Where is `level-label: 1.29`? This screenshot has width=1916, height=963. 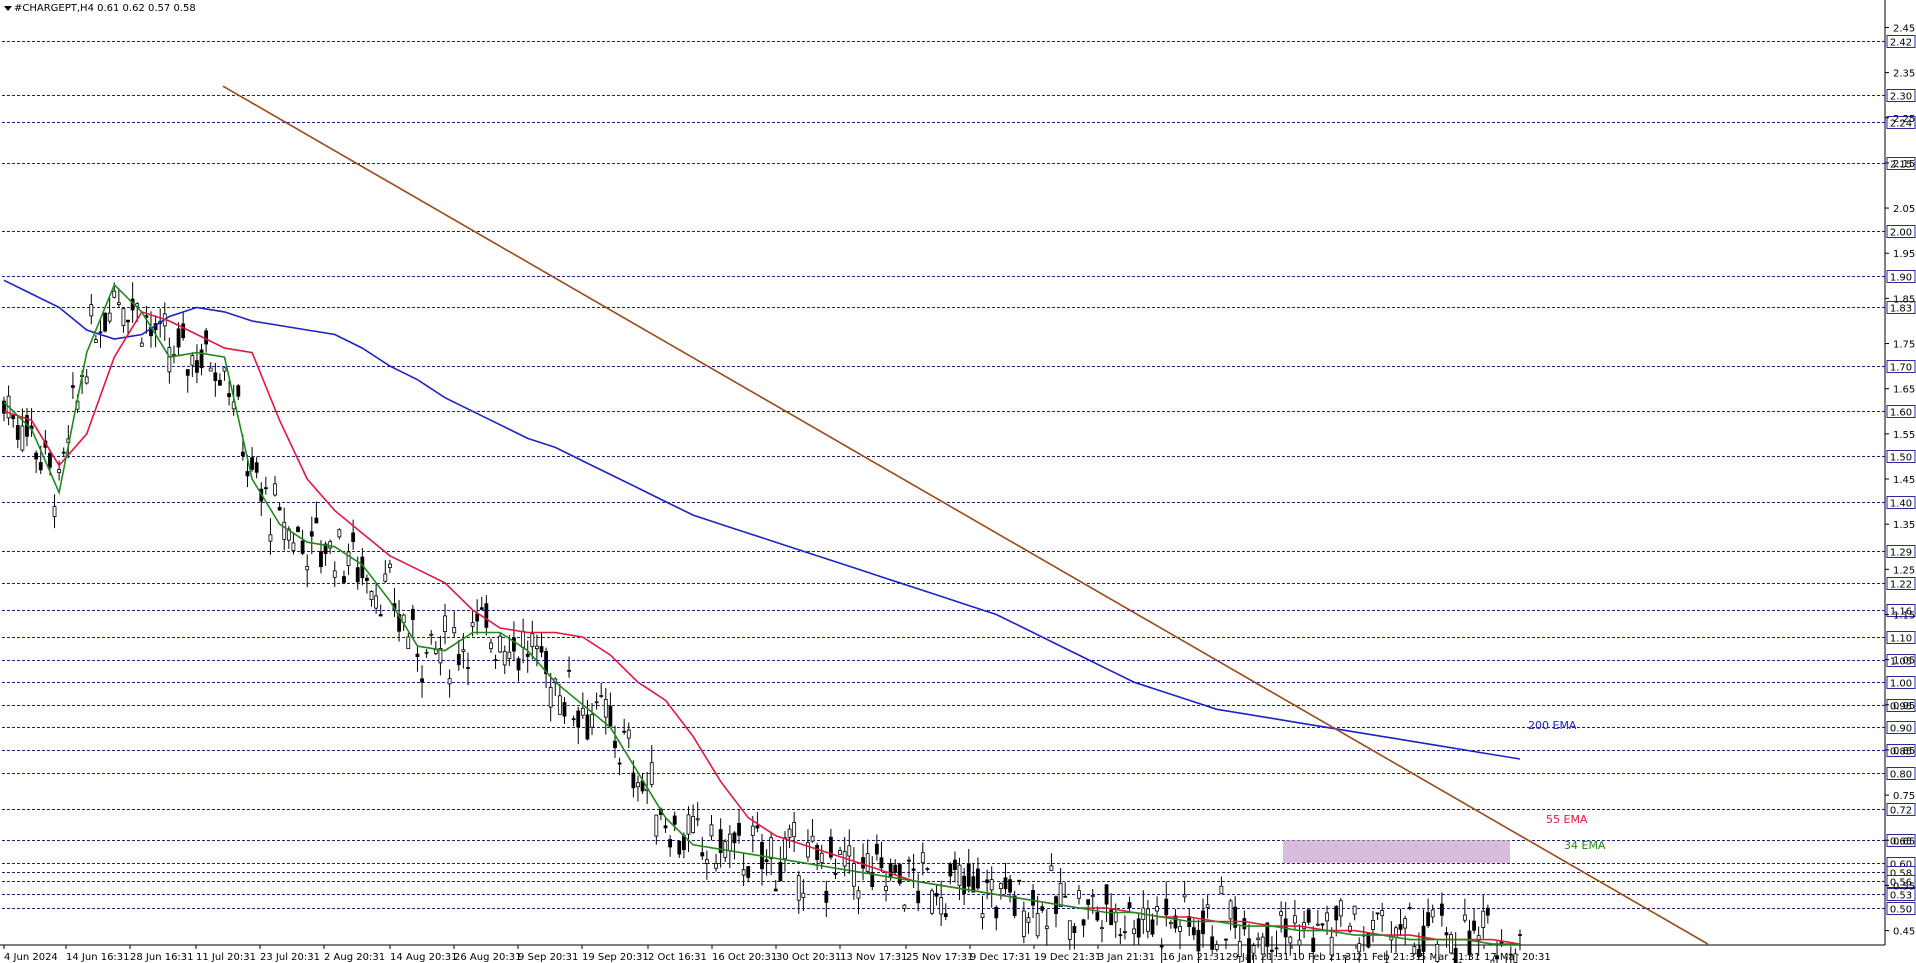
level-label: 1.29 is located at coordinates (1901, 553).